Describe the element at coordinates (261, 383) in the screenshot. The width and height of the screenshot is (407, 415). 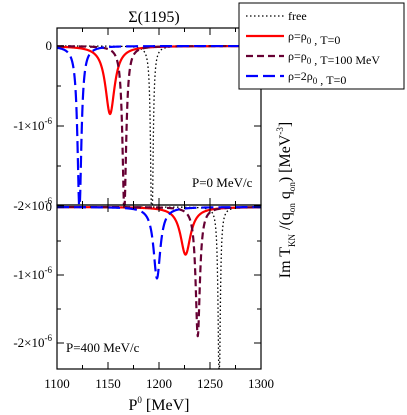
I see `x-tick-label: 1300` at that location.